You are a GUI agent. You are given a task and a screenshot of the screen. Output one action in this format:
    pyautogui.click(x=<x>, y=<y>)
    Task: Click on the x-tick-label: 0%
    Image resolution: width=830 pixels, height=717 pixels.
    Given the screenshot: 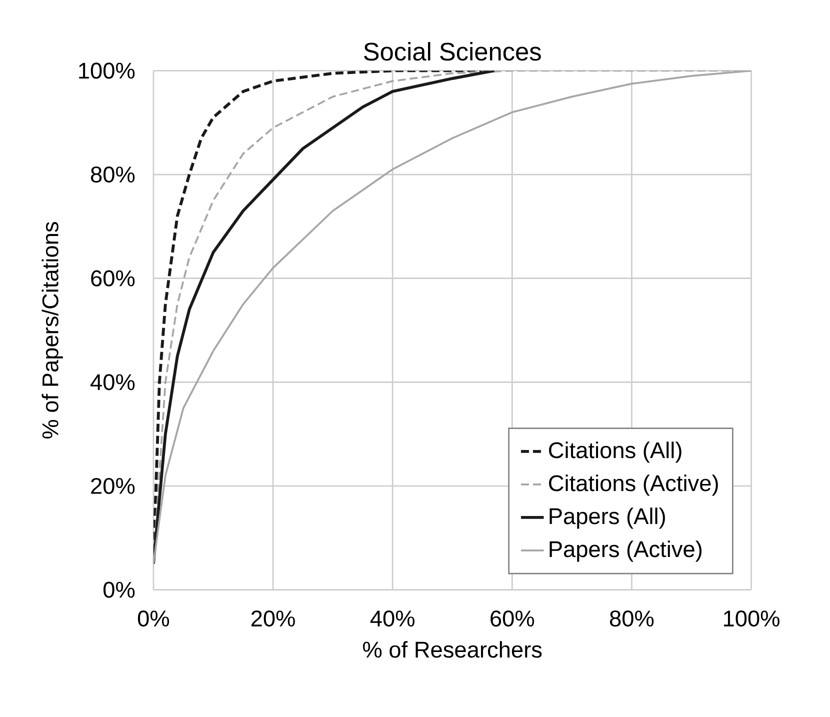 What is the action you would take?
    pyautogui.click(x=154, y=618)
    